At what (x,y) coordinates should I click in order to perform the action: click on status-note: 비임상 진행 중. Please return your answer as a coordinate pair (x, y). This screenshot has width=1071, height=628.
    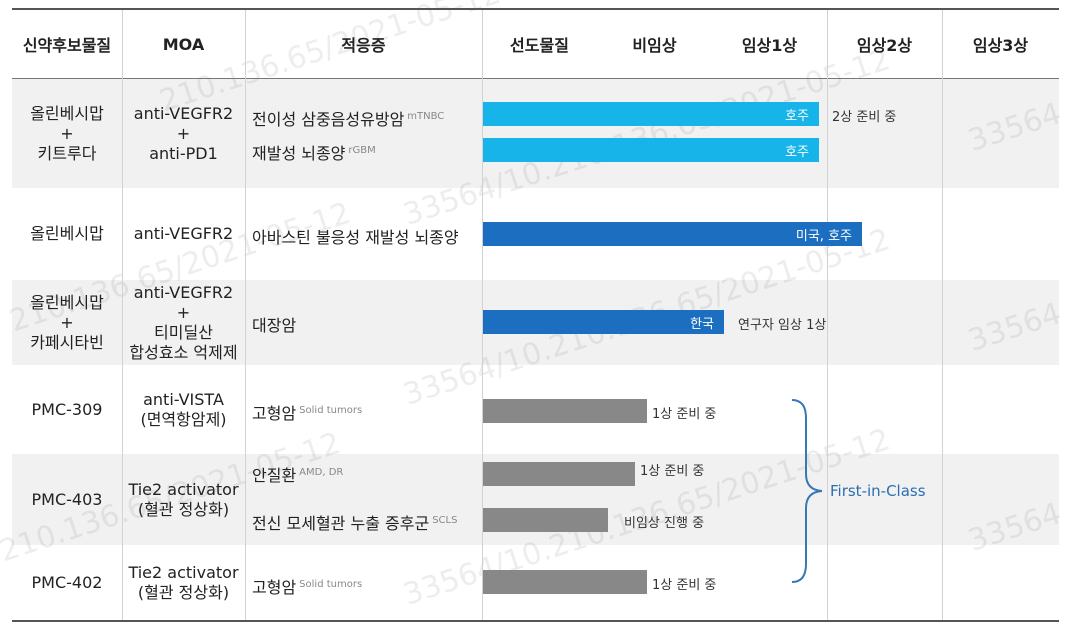
    Looking at the image, I should click on (664, 523).